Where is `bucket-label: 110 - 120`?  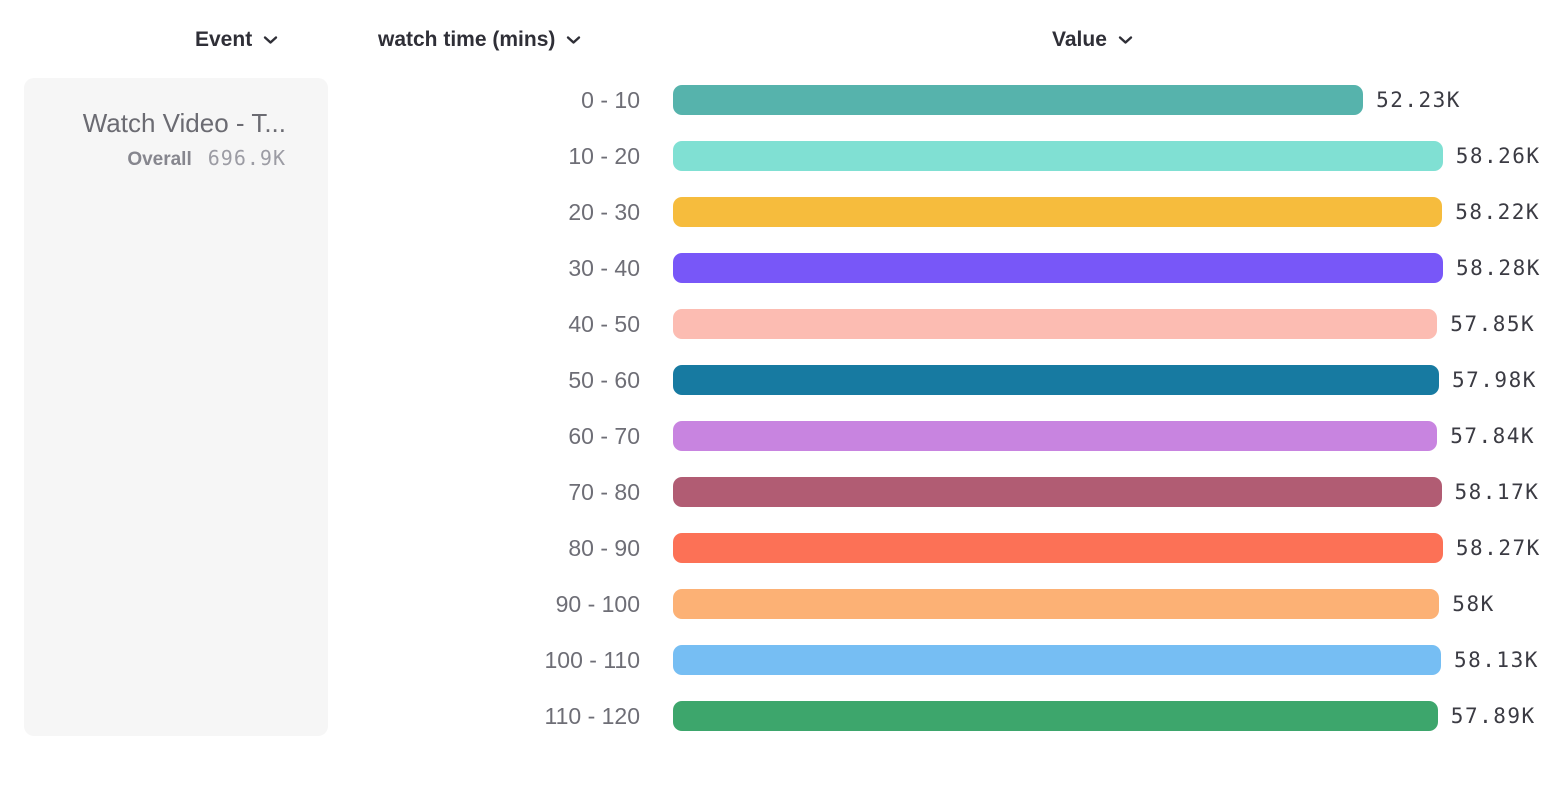
bucket-label: 110 - 120 is located at coordinates (592, 715).